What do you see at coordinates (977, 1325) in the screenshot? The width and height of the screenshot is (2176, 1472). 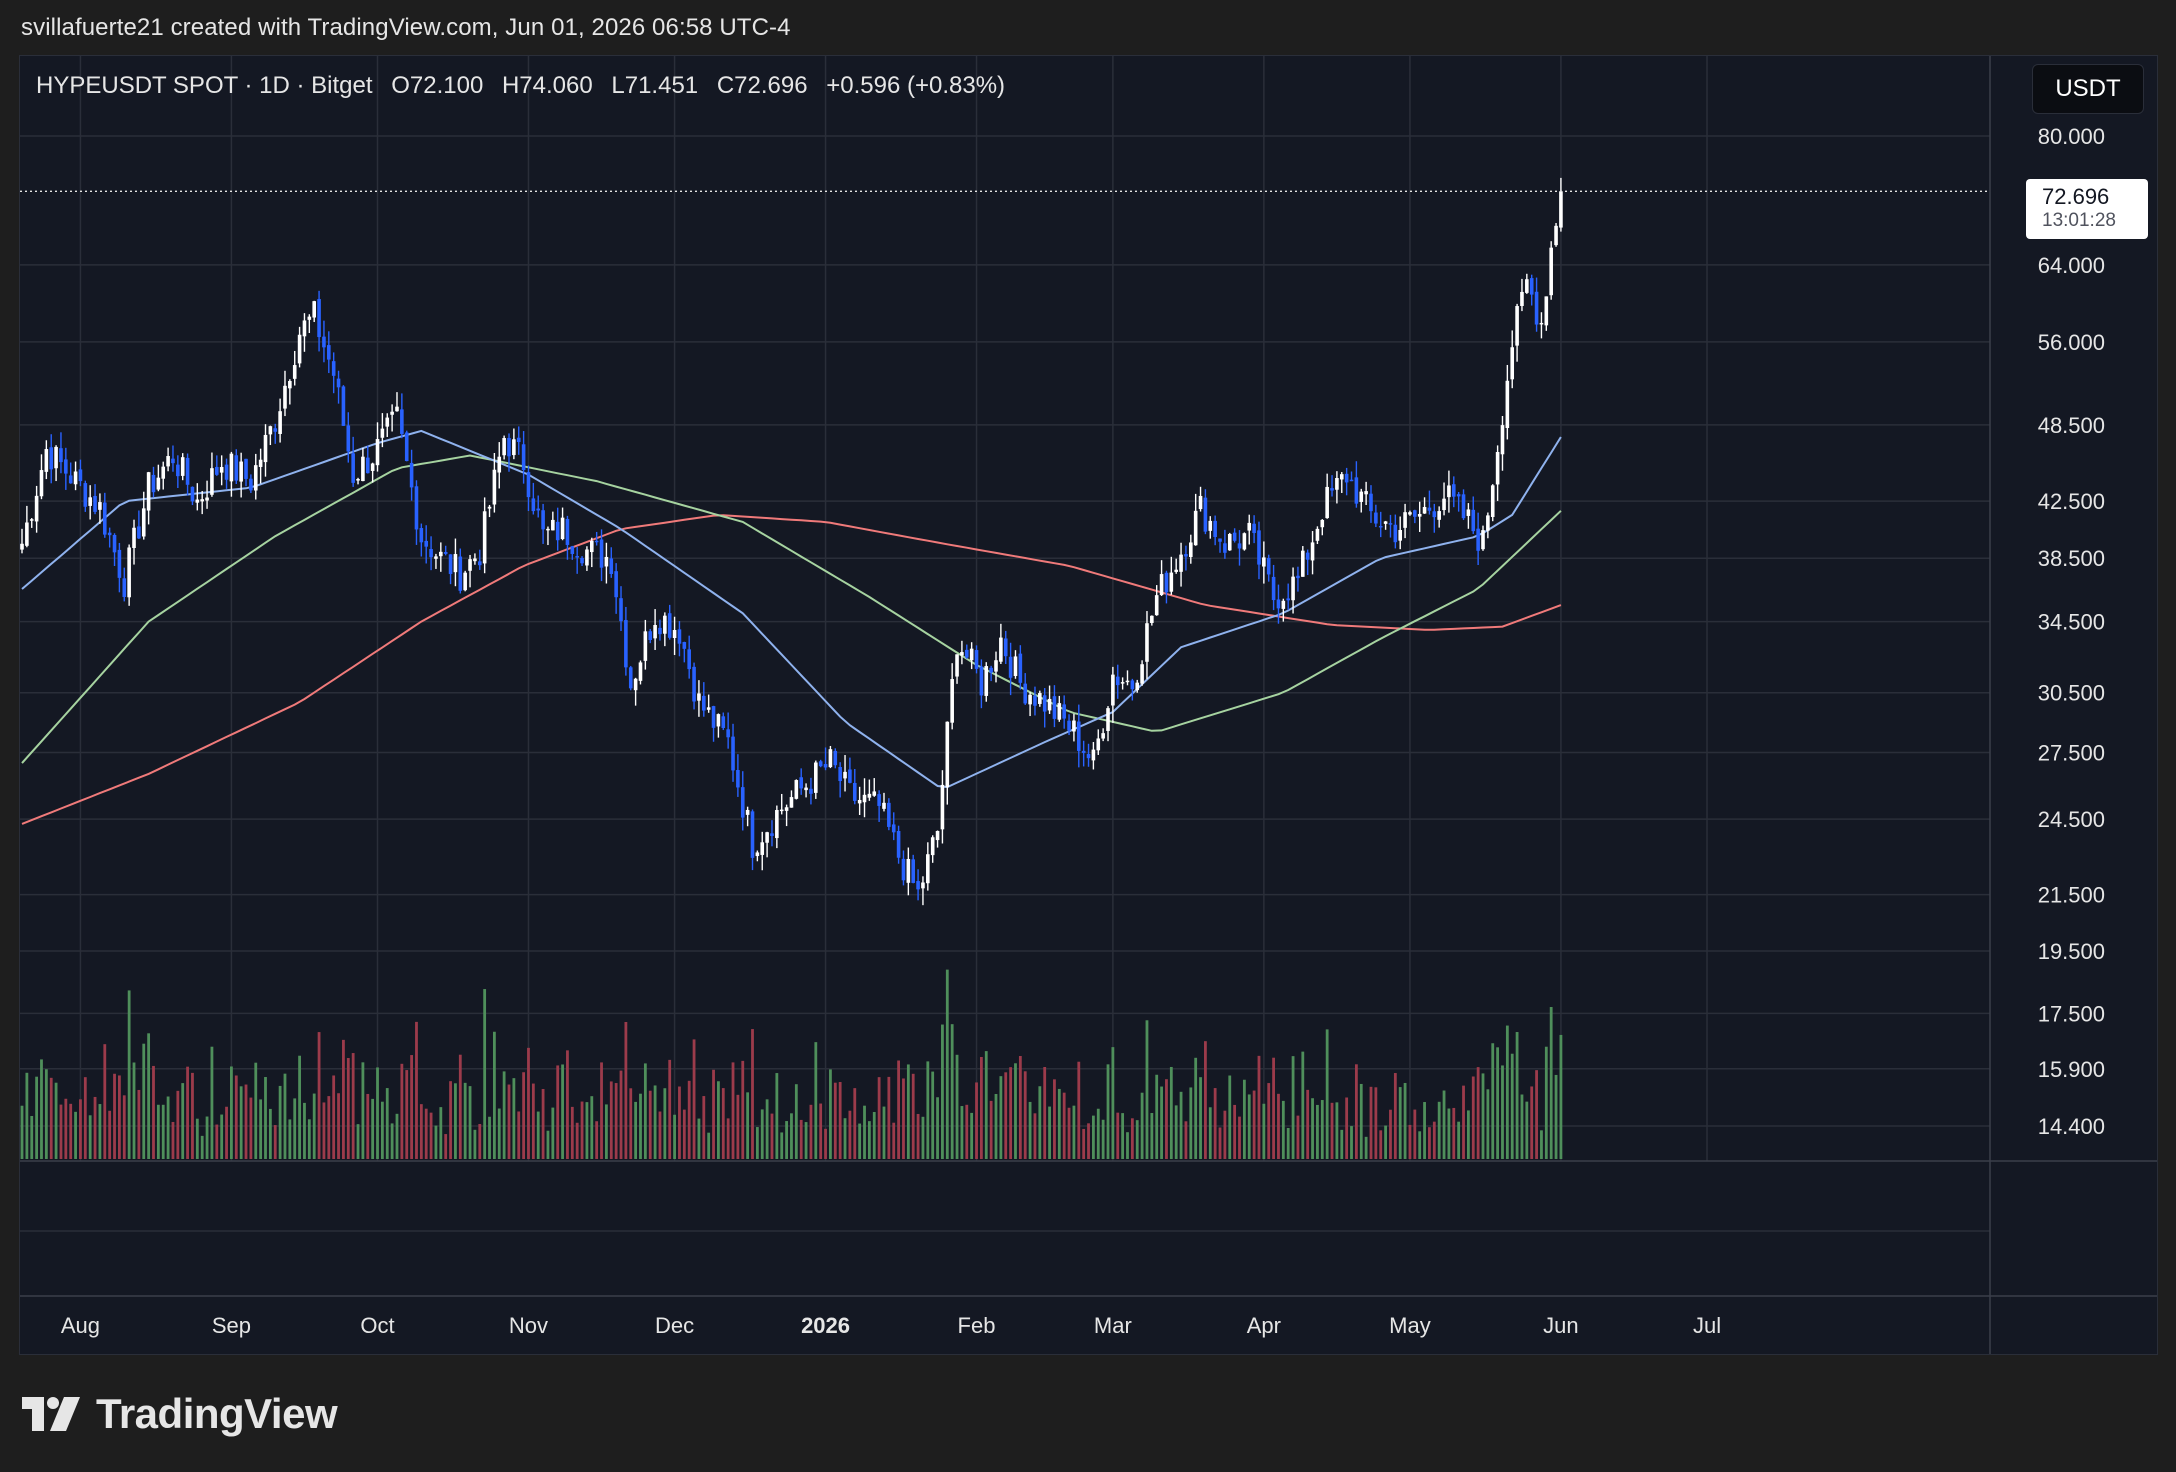 I see `x-tick-label: Feb` at bounding box center [977, 1325].